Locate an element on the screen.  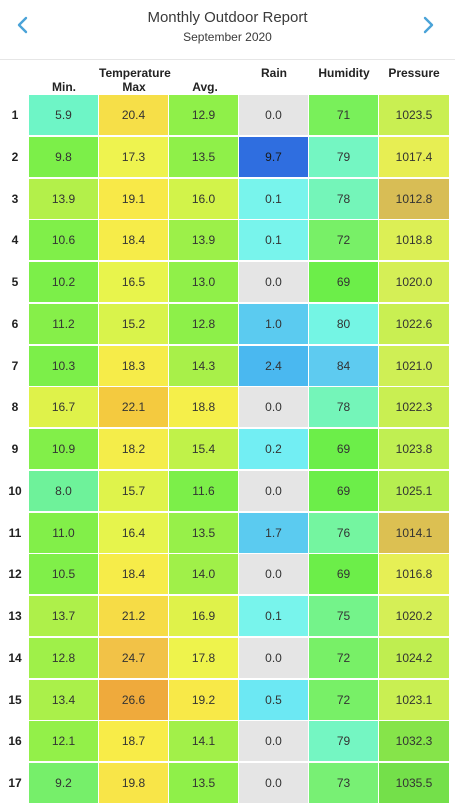
avg-cell: 12.8 is located at coordinates (203, 323).